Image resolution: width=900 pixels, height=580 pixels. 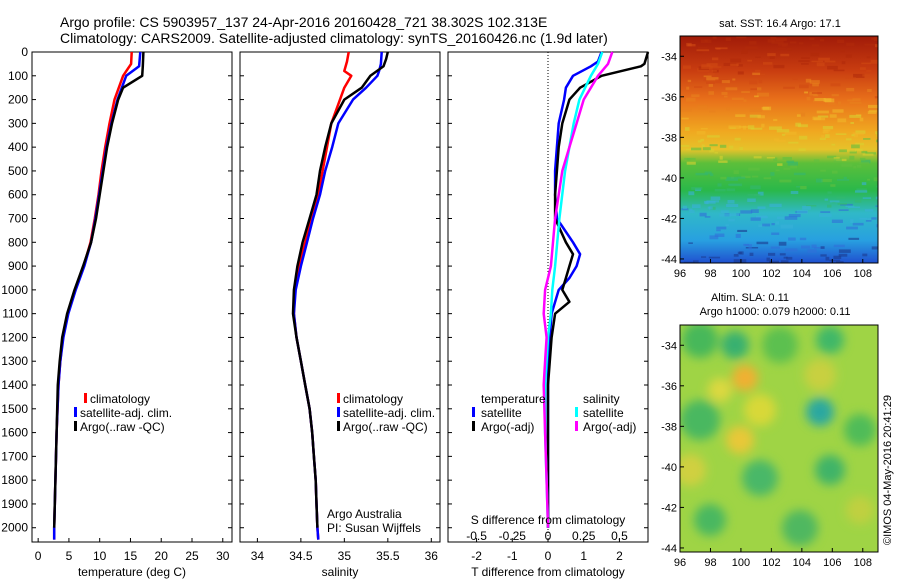 What do you see at coordinates (573, 289) in the screenshot?
I see `series-line-salinity-satellite` at bounding box center [573, 289].